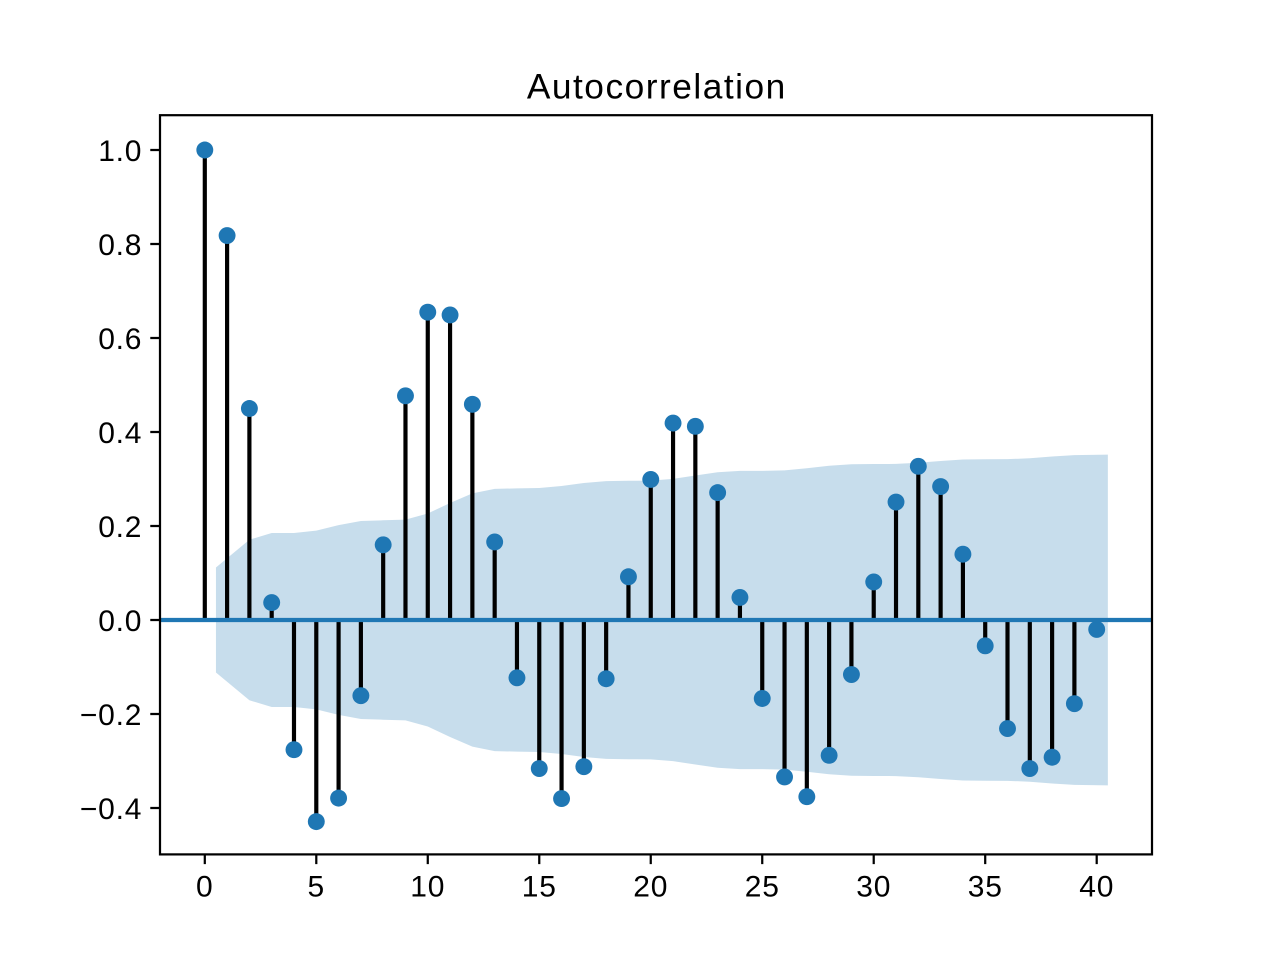 The image size is (1280, 960). I want to click on svg-text: 35, so click(985, 886).